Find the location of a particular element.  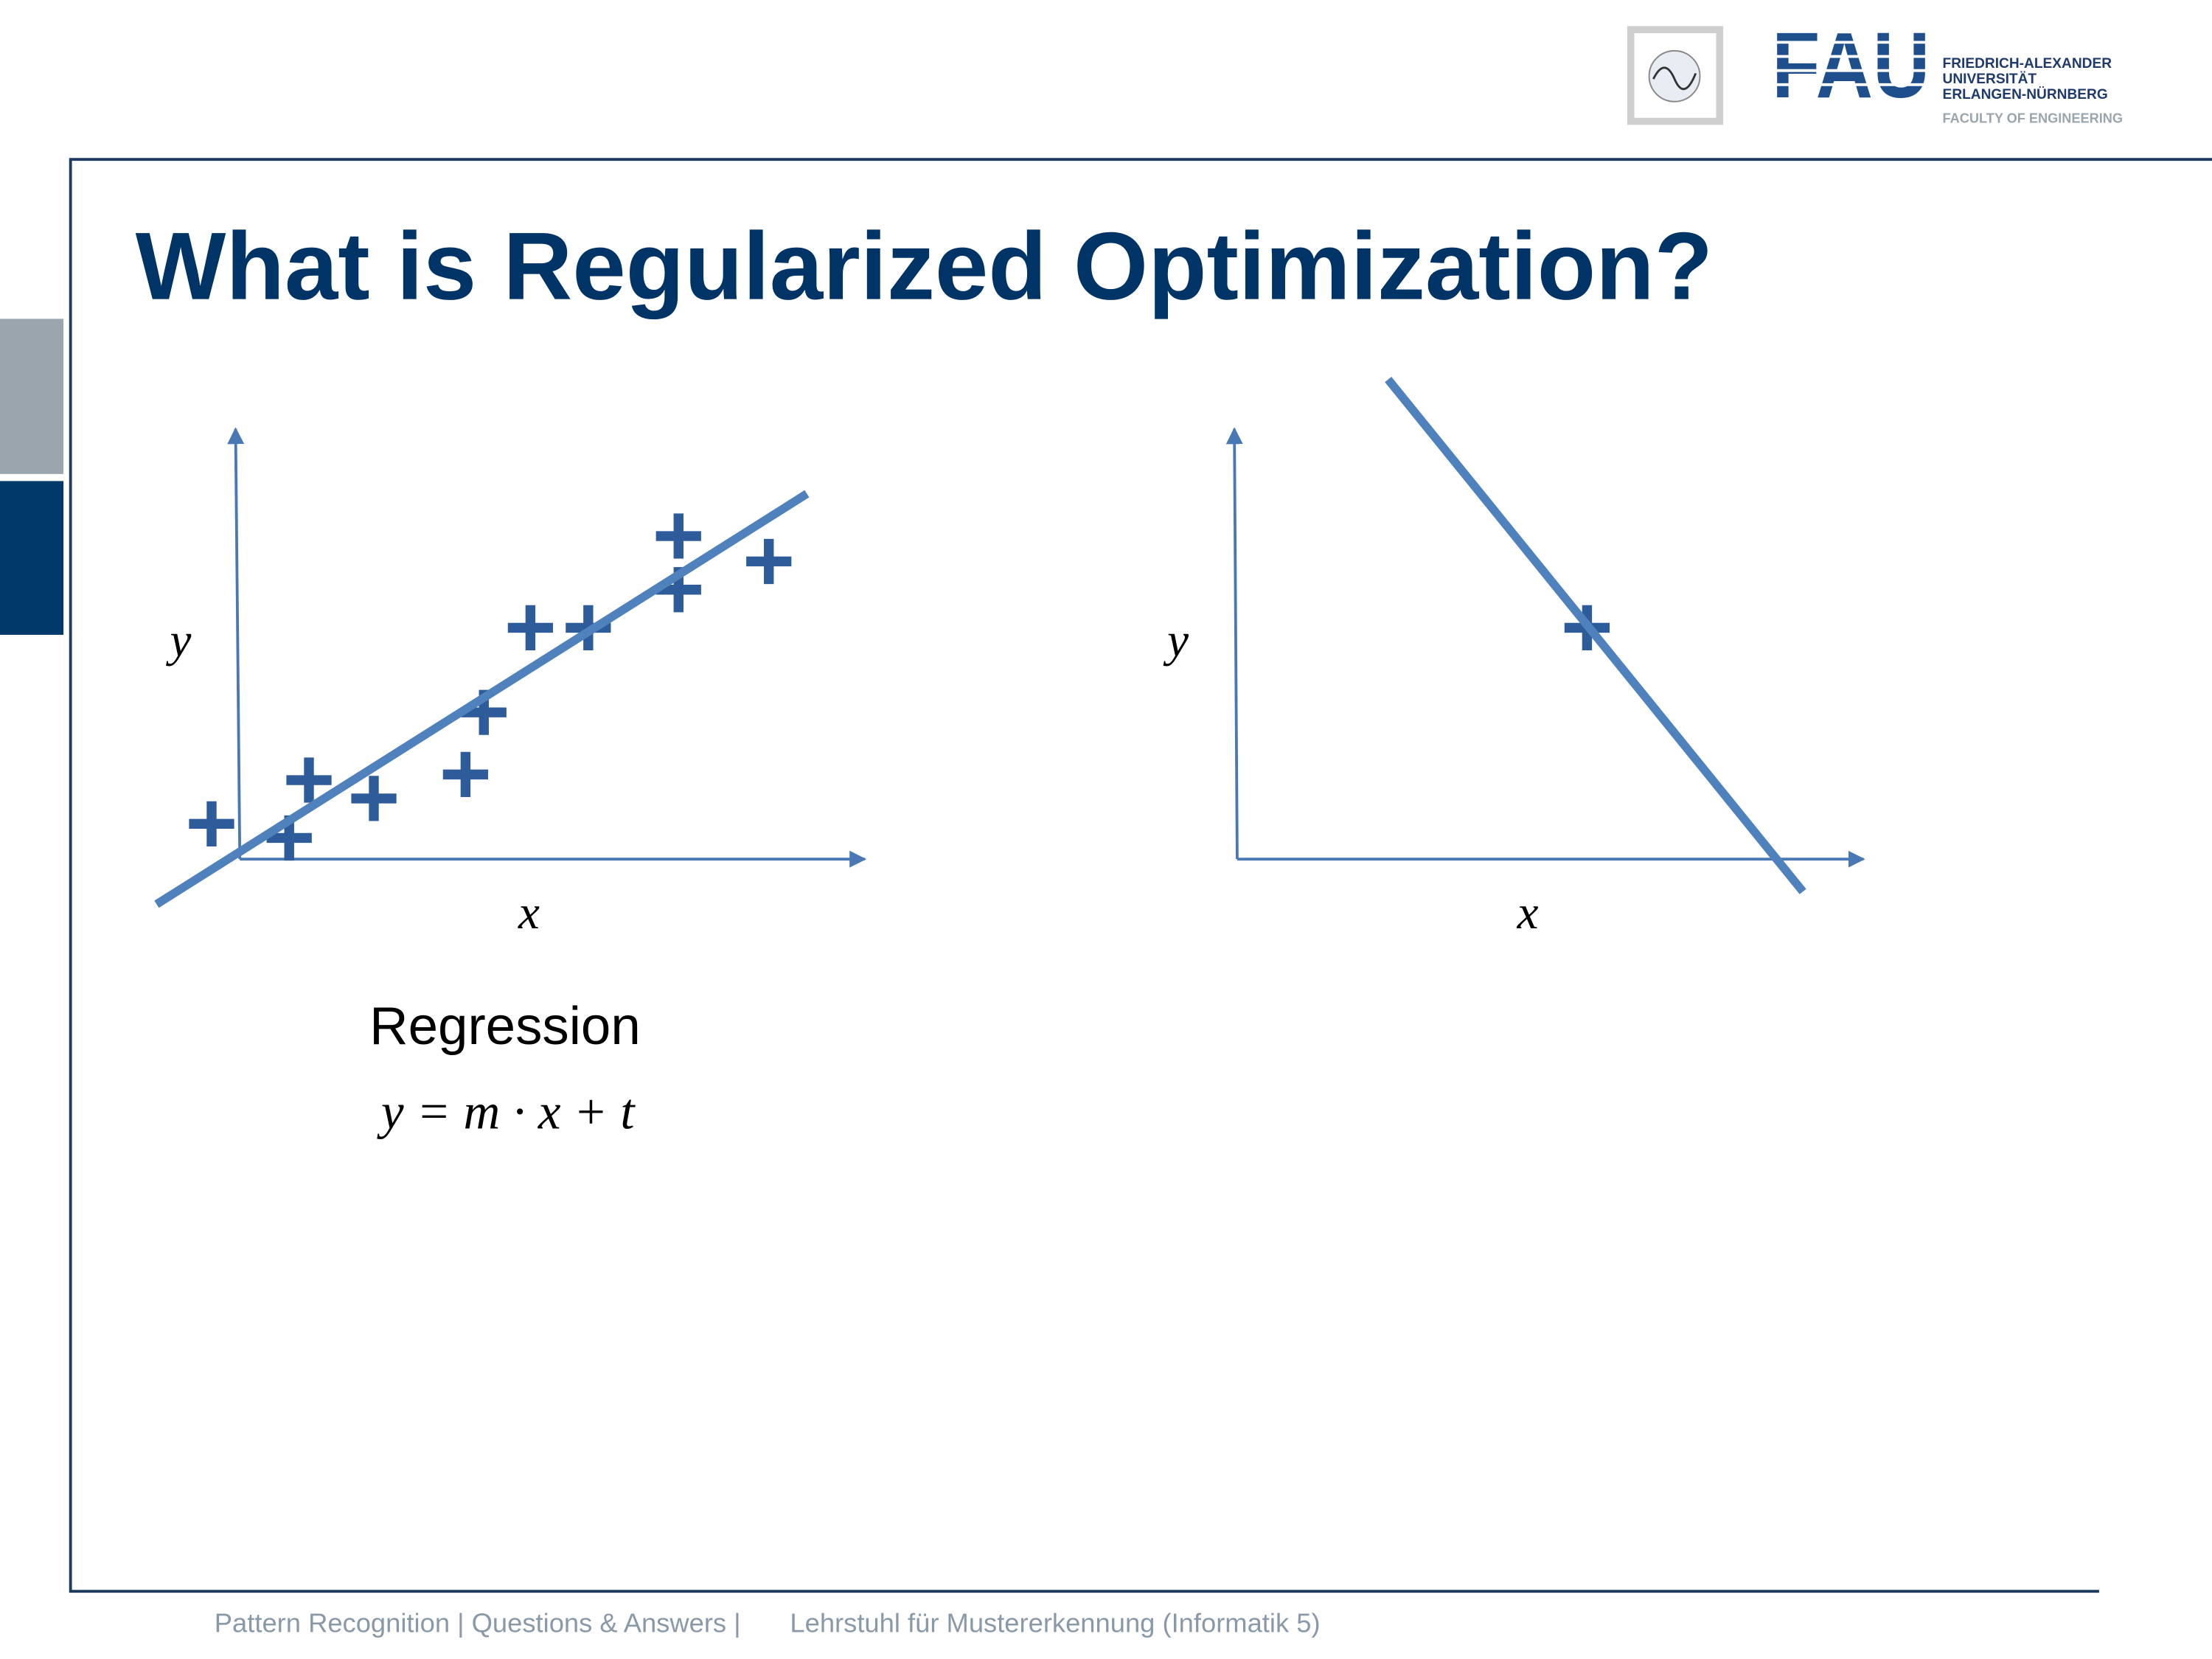

fau-stripes is located at coordinates (1849, 63).